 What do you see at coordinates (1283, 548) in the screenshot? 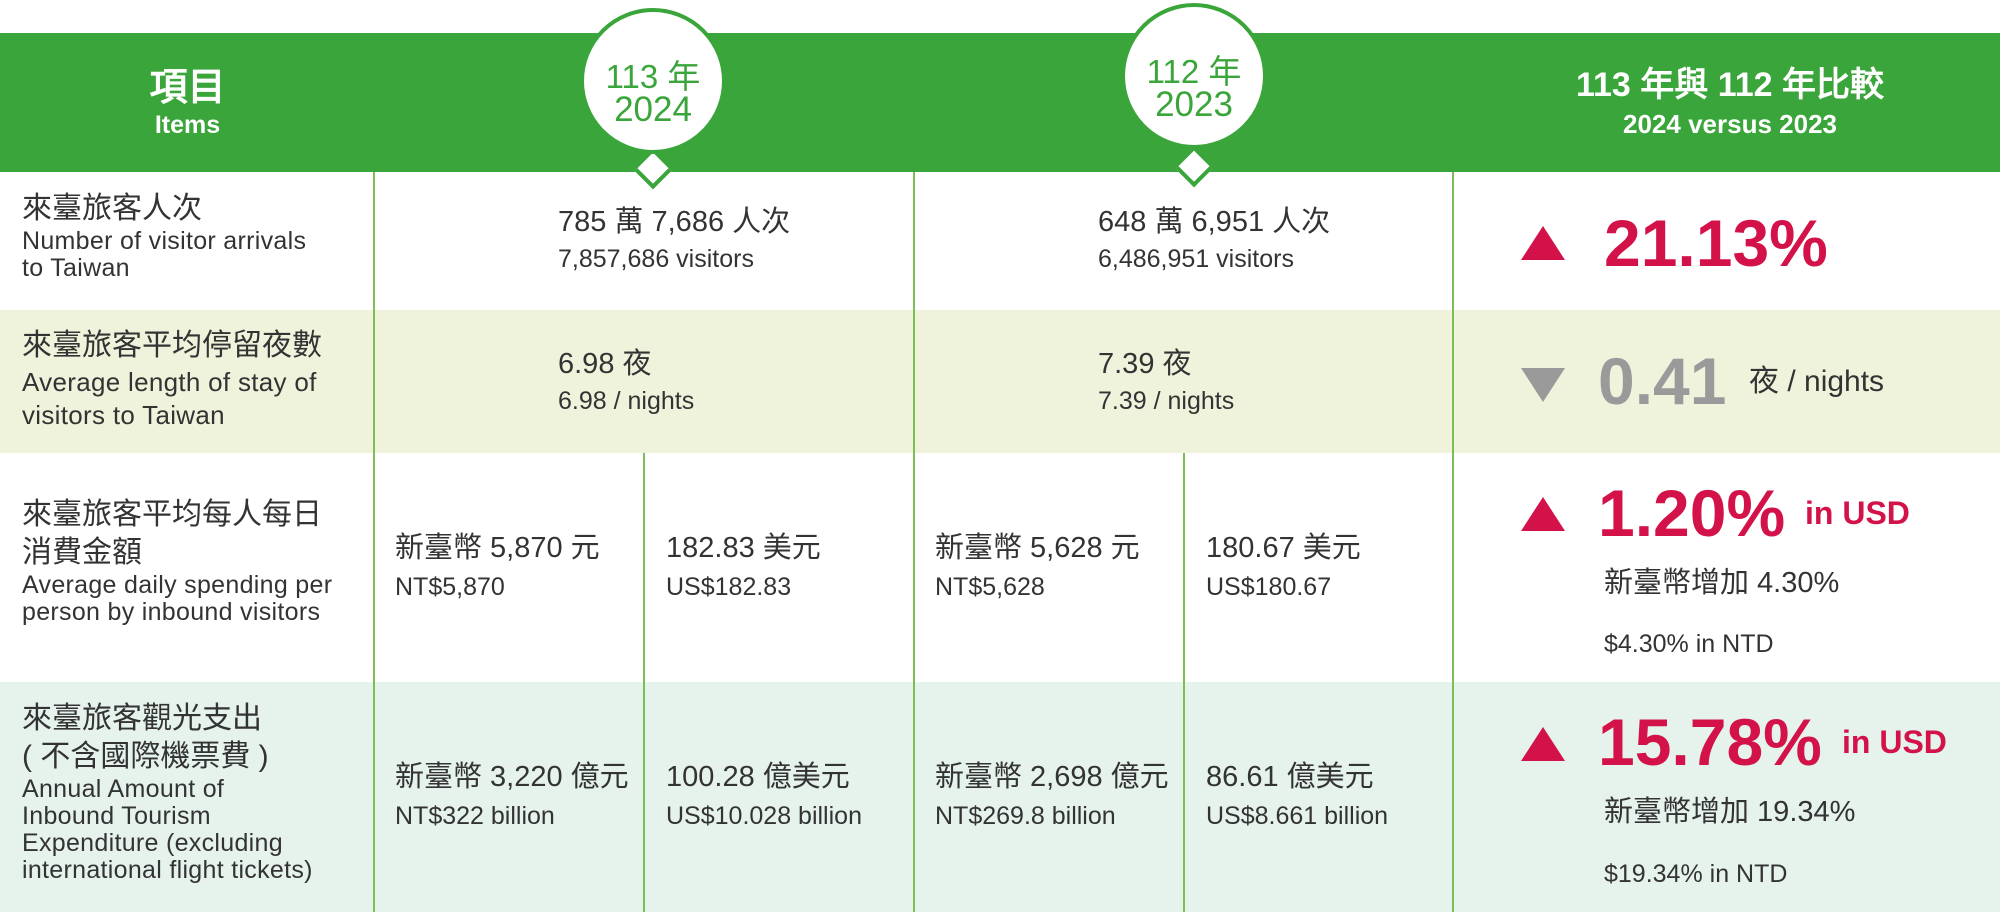
I see `value-zh: 180.67 美元` at bounding box center [1283, 548].